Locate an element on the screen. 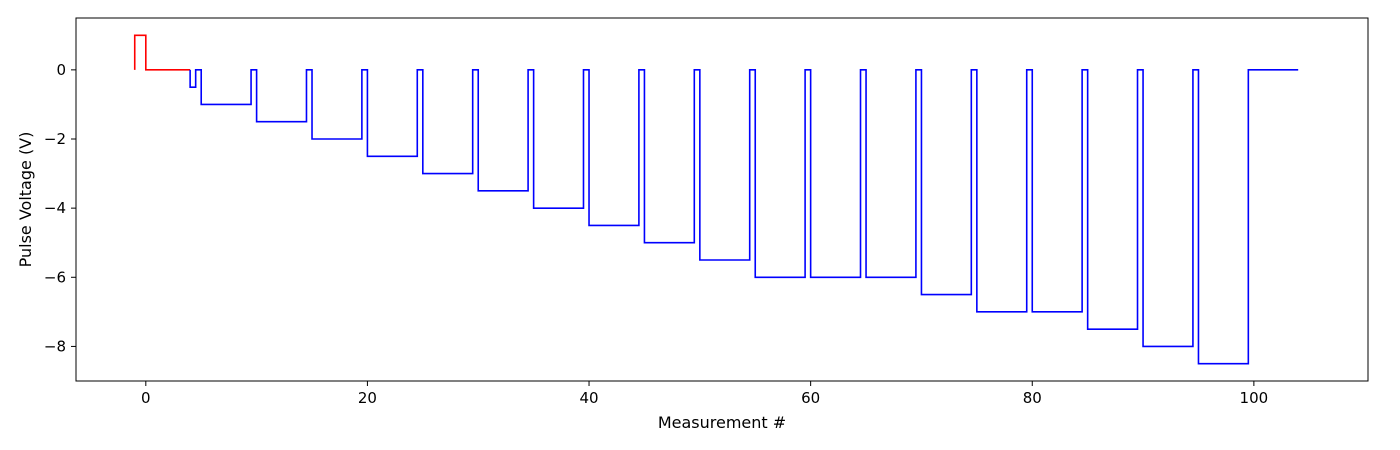 The height and width of the screenshot is (450, 1400). x-axis: 0 20 40 60 80 100 is located at coordinates (704, 394).